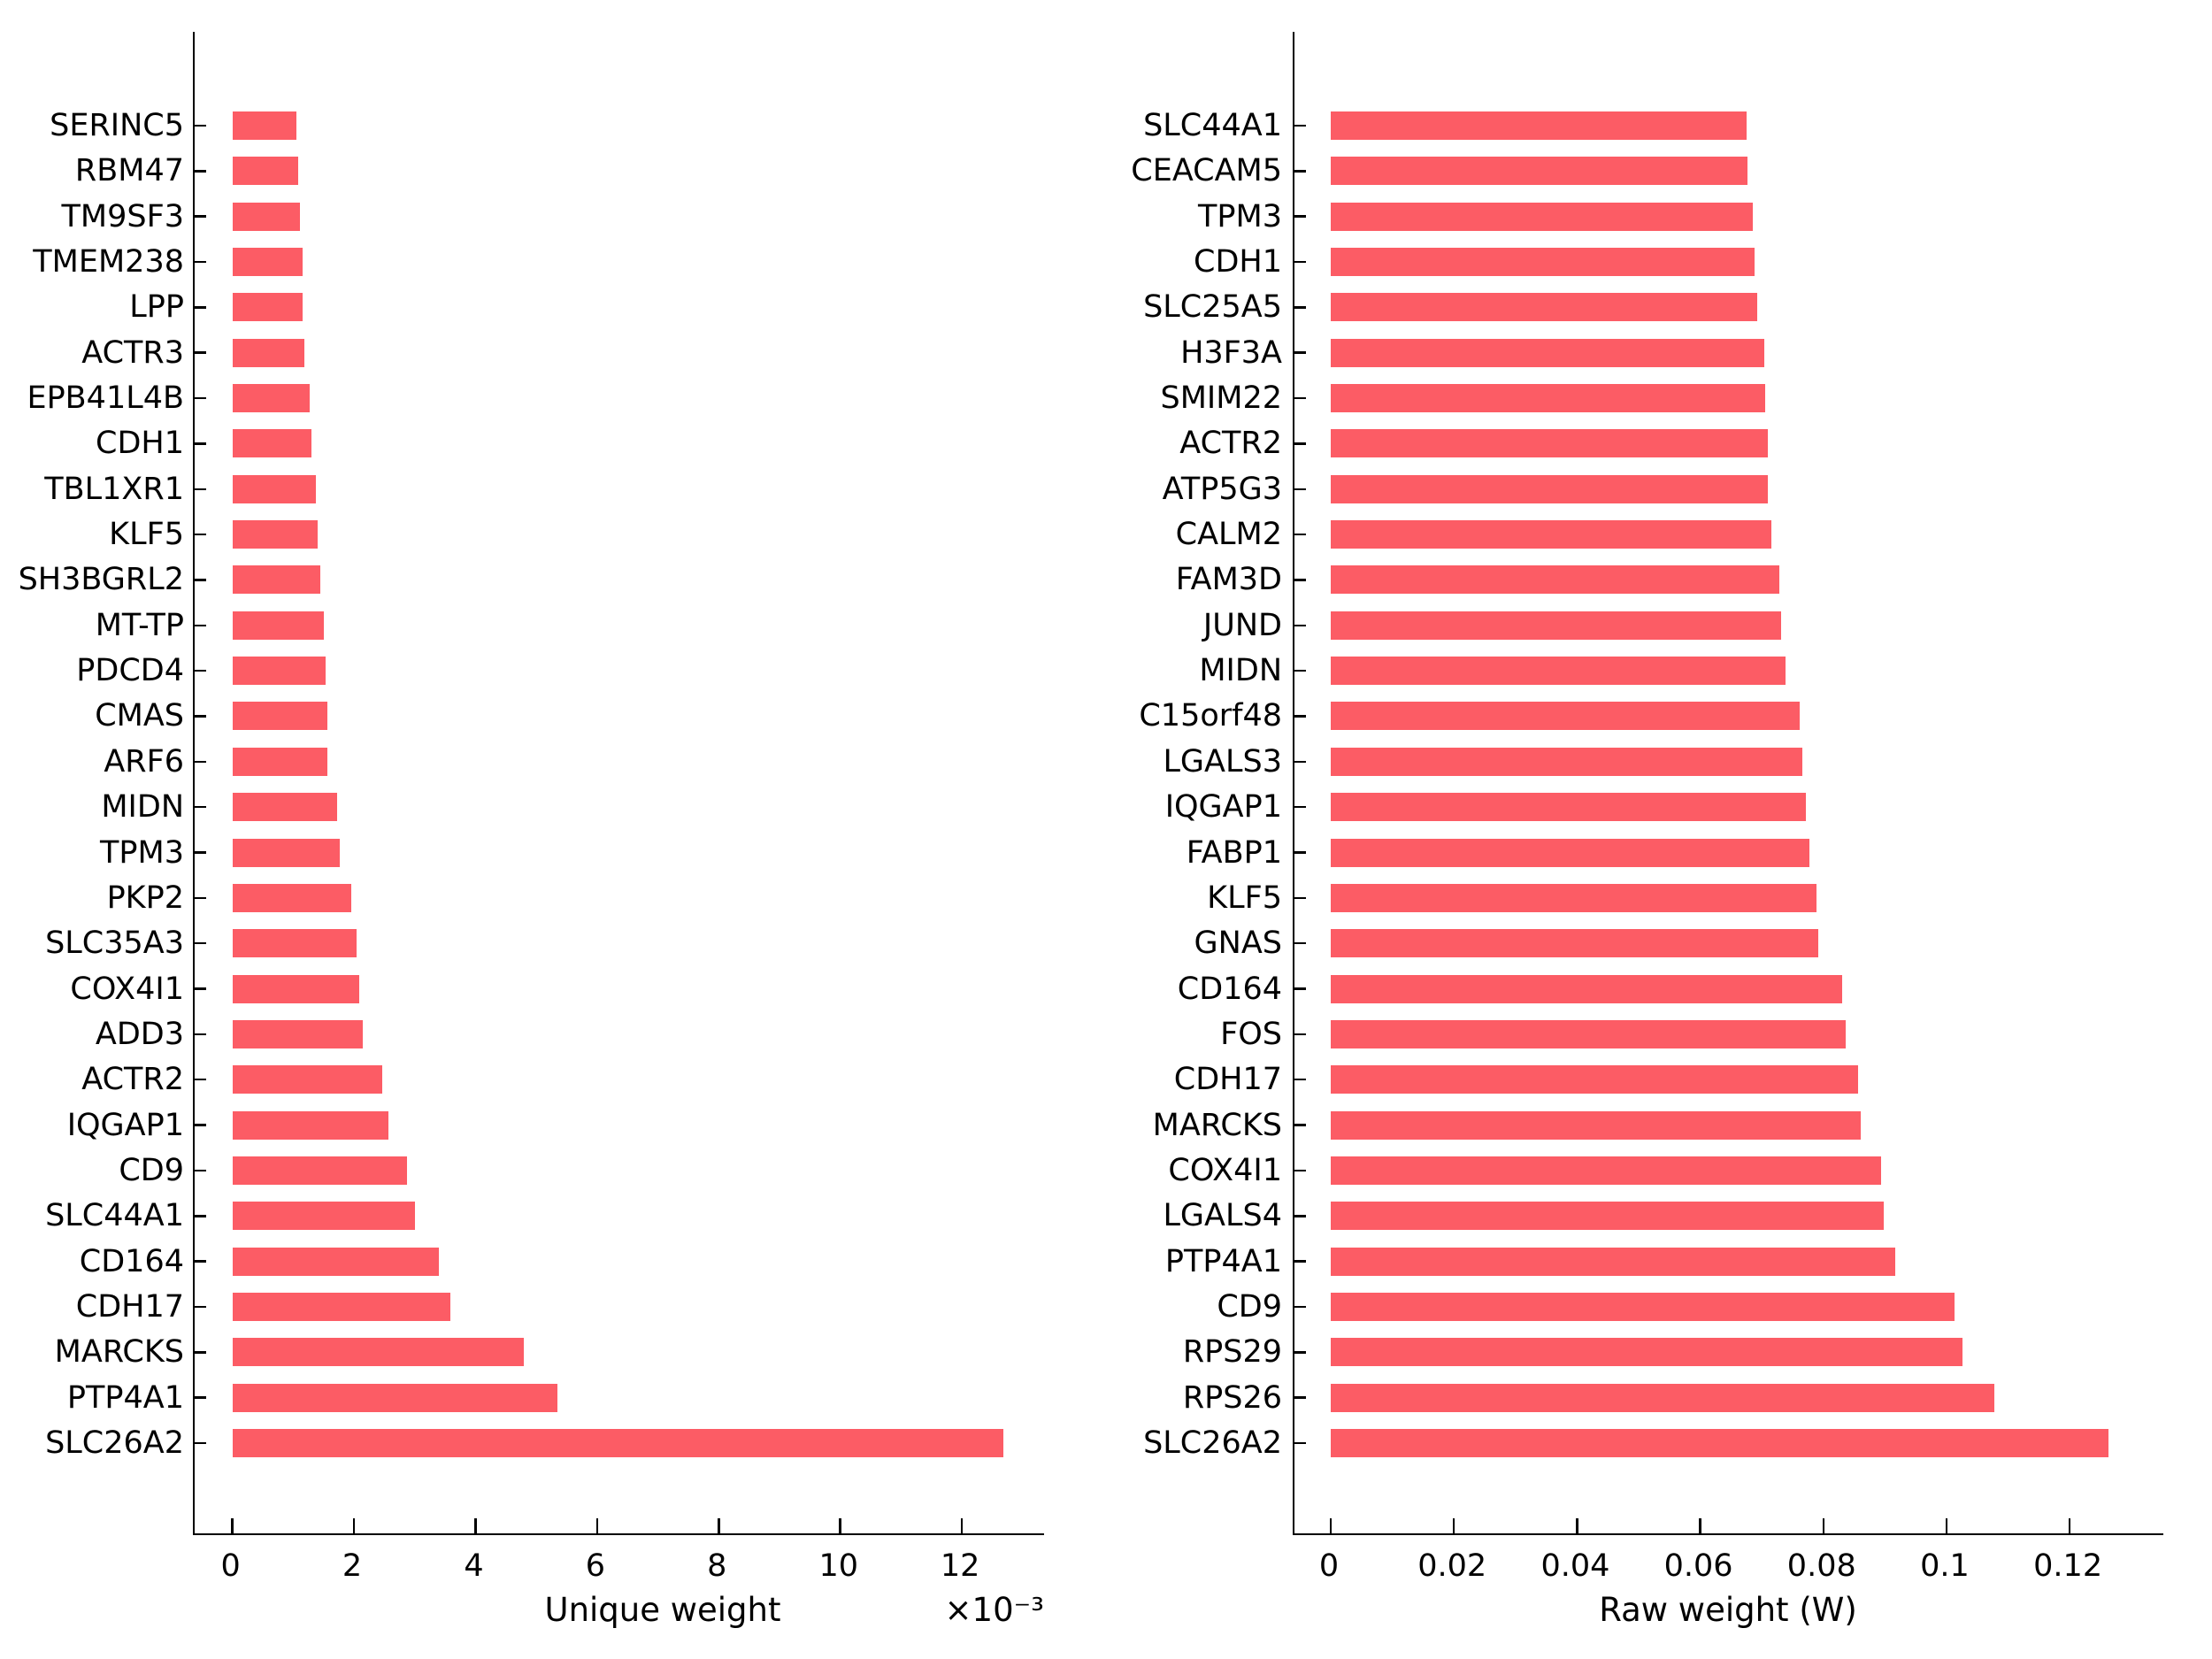  What do you see at coordinates (1589, 1034) in the screenshot?
I see `bar-FOS` at bounding box center [1589, 1034].